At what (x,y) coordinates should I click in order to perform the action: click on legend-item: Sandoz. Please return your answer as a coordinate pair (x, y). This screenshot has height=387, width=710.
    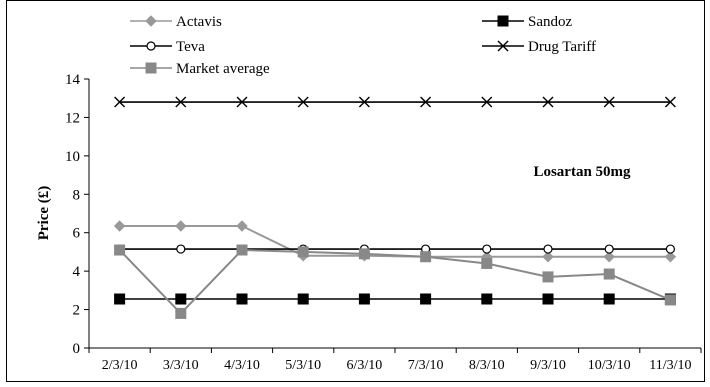
    Looking at the image, I should click on (527, 22).